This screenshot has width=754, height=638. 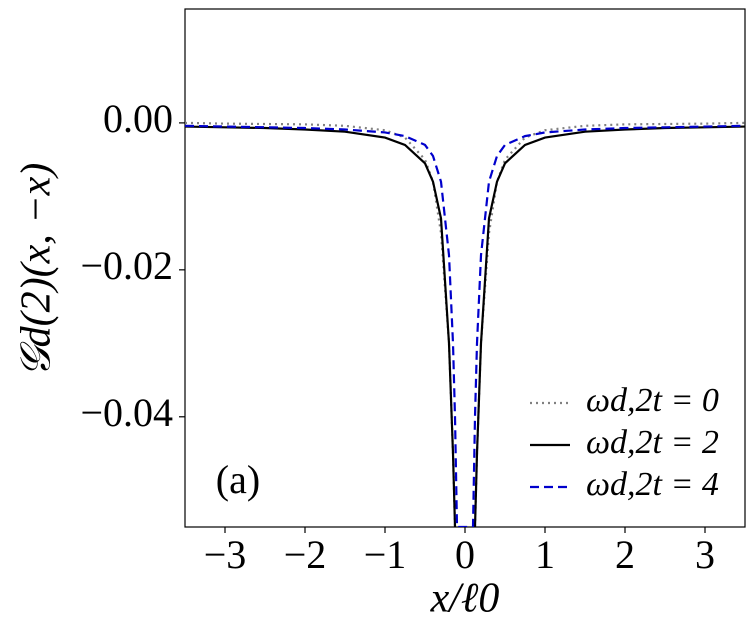 What do you see at coordinates (126, 265) in the screenshot?
I see `y-tick-label: −0.02` at bounding box center [126, 265].